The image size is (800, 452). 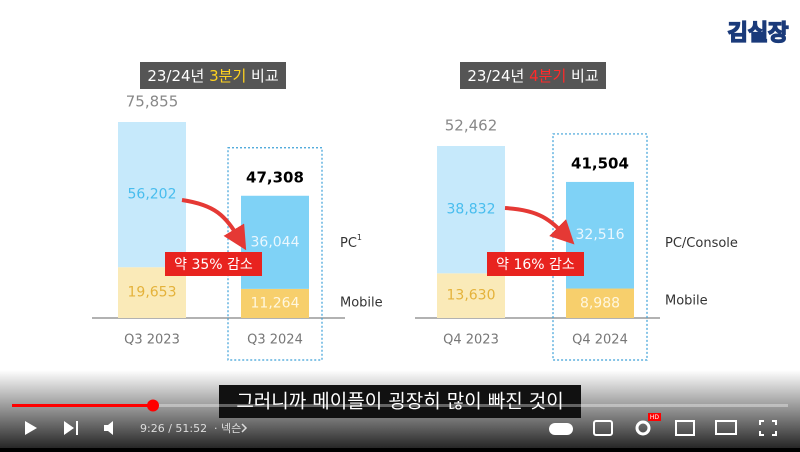 What do you see at coordinates (643, 428) in the screenshot?
I see `settings-button` at bounding box center [643, 428].